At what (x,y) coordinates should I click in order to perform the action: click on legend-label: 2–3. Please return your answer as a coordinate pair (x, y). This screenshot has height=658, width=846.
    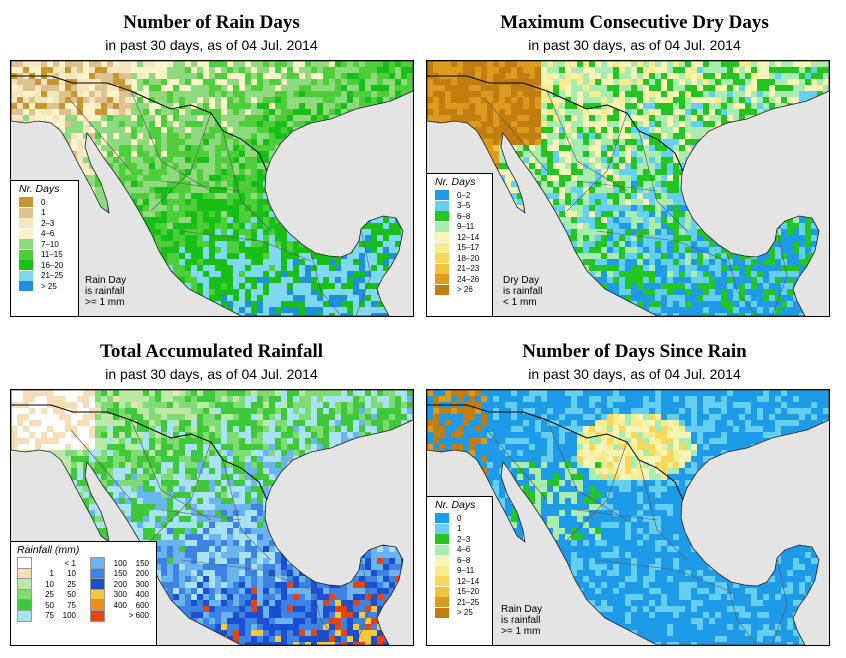
    Looking at the image, I should click on (48, 223).